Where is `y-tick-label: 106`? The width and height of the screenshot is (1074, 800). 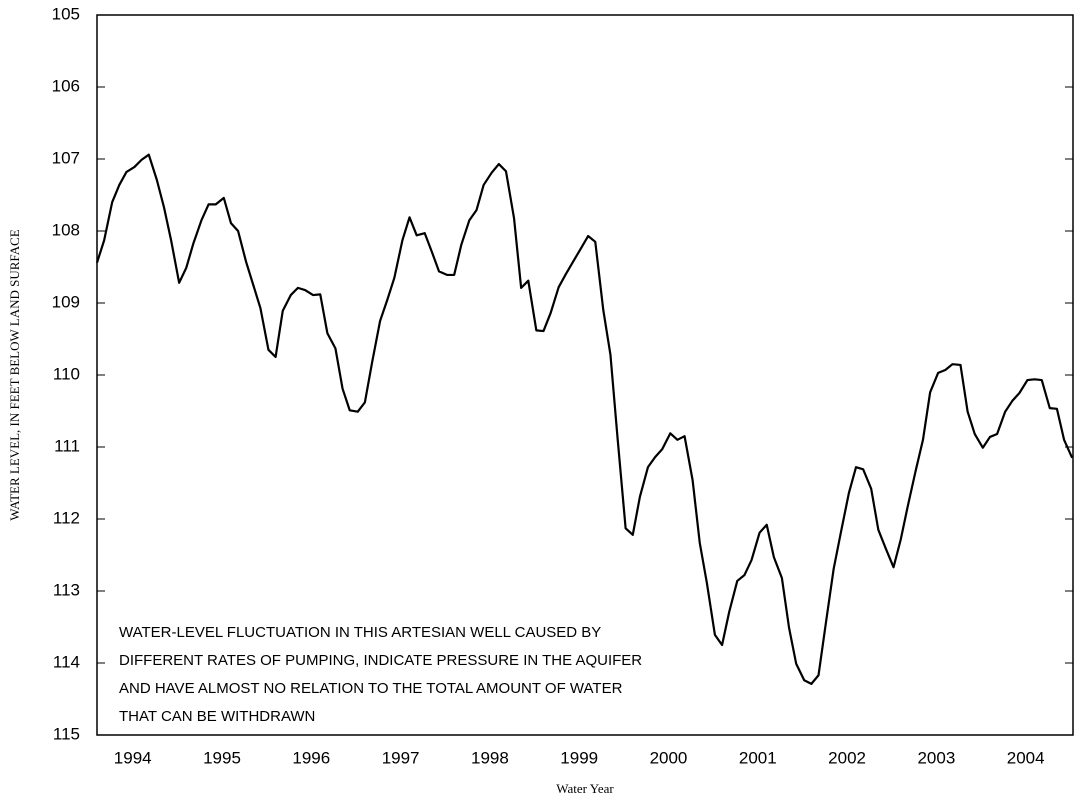 y-tick-label: 106 is located at coordinates (66, 85).